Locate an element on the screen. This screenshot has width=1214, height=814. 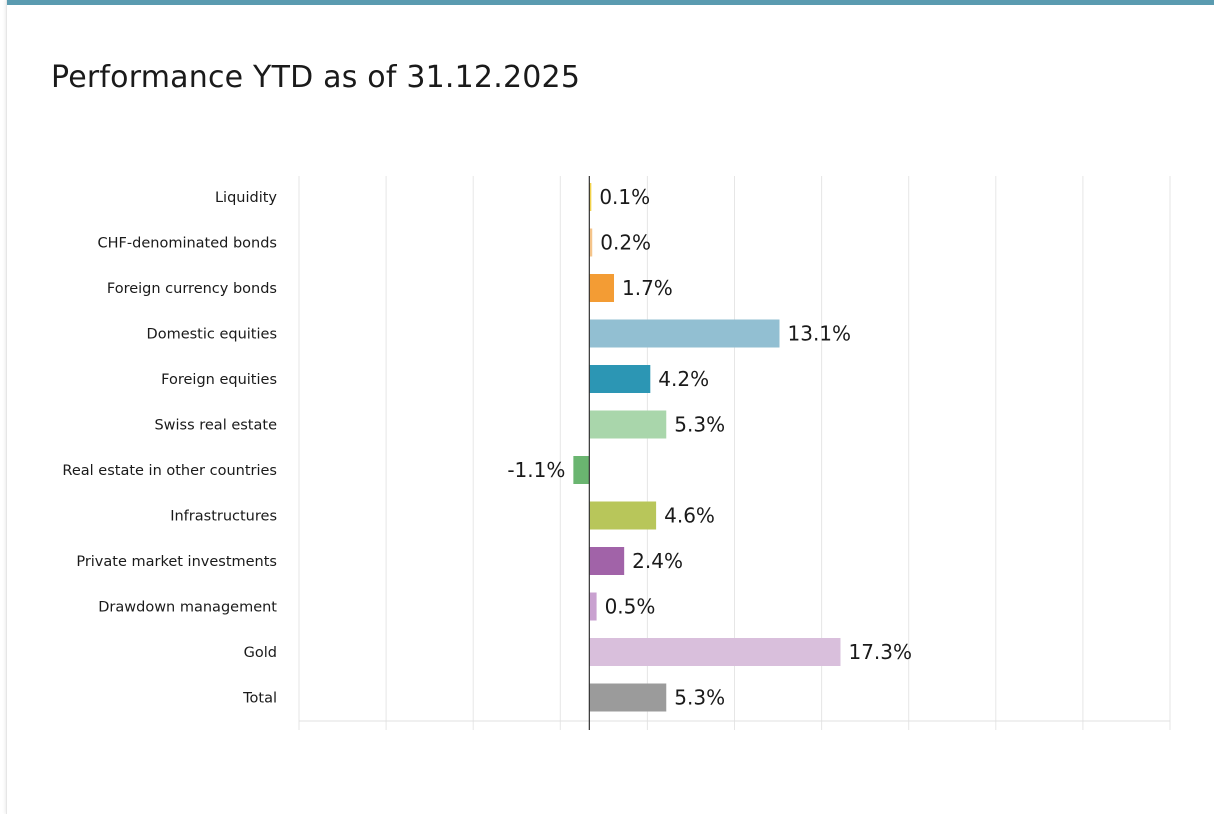
value-label: -1.1% is located at coordinates (536, 470).